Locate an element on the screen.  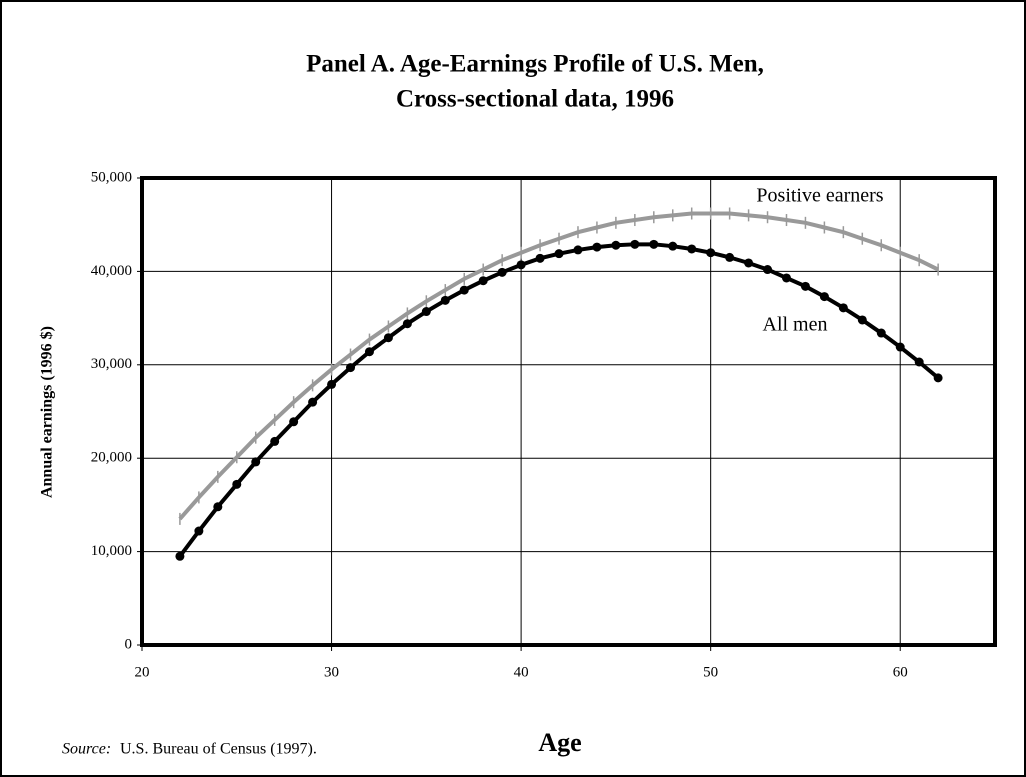
legend-label: All men is located at coordinates (795, 325).